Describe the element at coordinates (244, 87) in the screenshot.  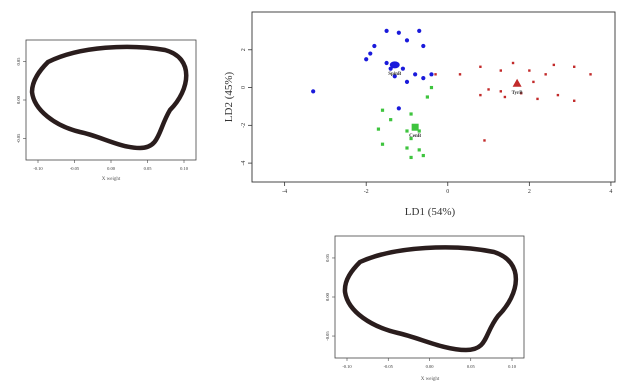
I see `y-tick-label: 0` at that location.